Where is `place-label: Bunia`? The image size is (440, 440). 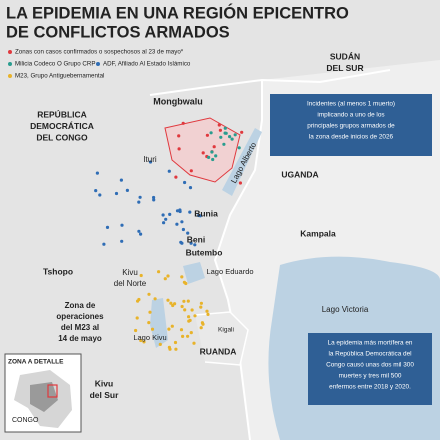
place-label: Bunia is located at coordinates (206, 213).